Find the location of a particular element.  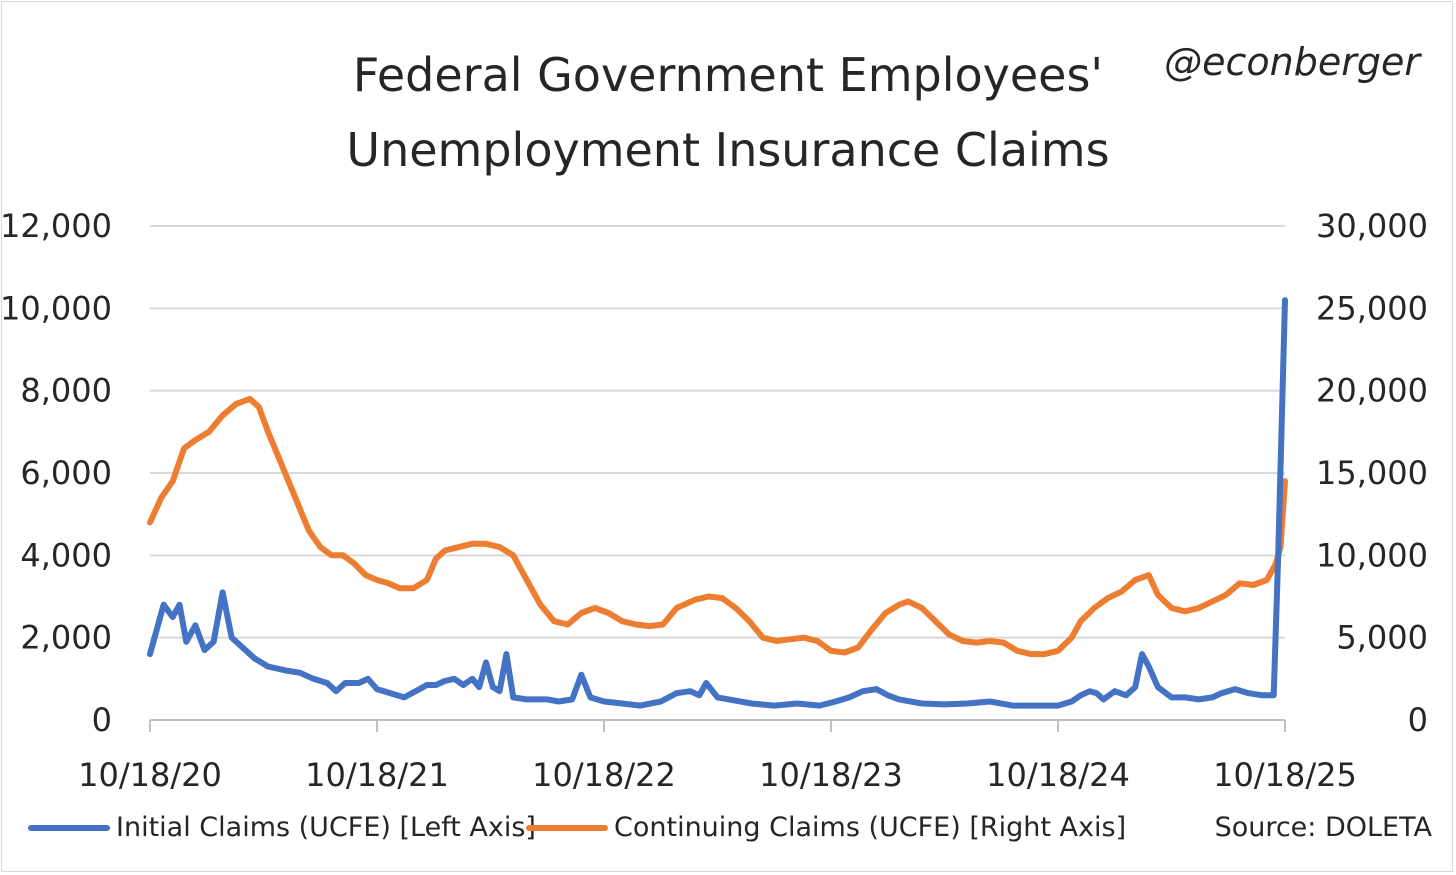

legend-swatch-continuing is located at coordinates (567, 827).